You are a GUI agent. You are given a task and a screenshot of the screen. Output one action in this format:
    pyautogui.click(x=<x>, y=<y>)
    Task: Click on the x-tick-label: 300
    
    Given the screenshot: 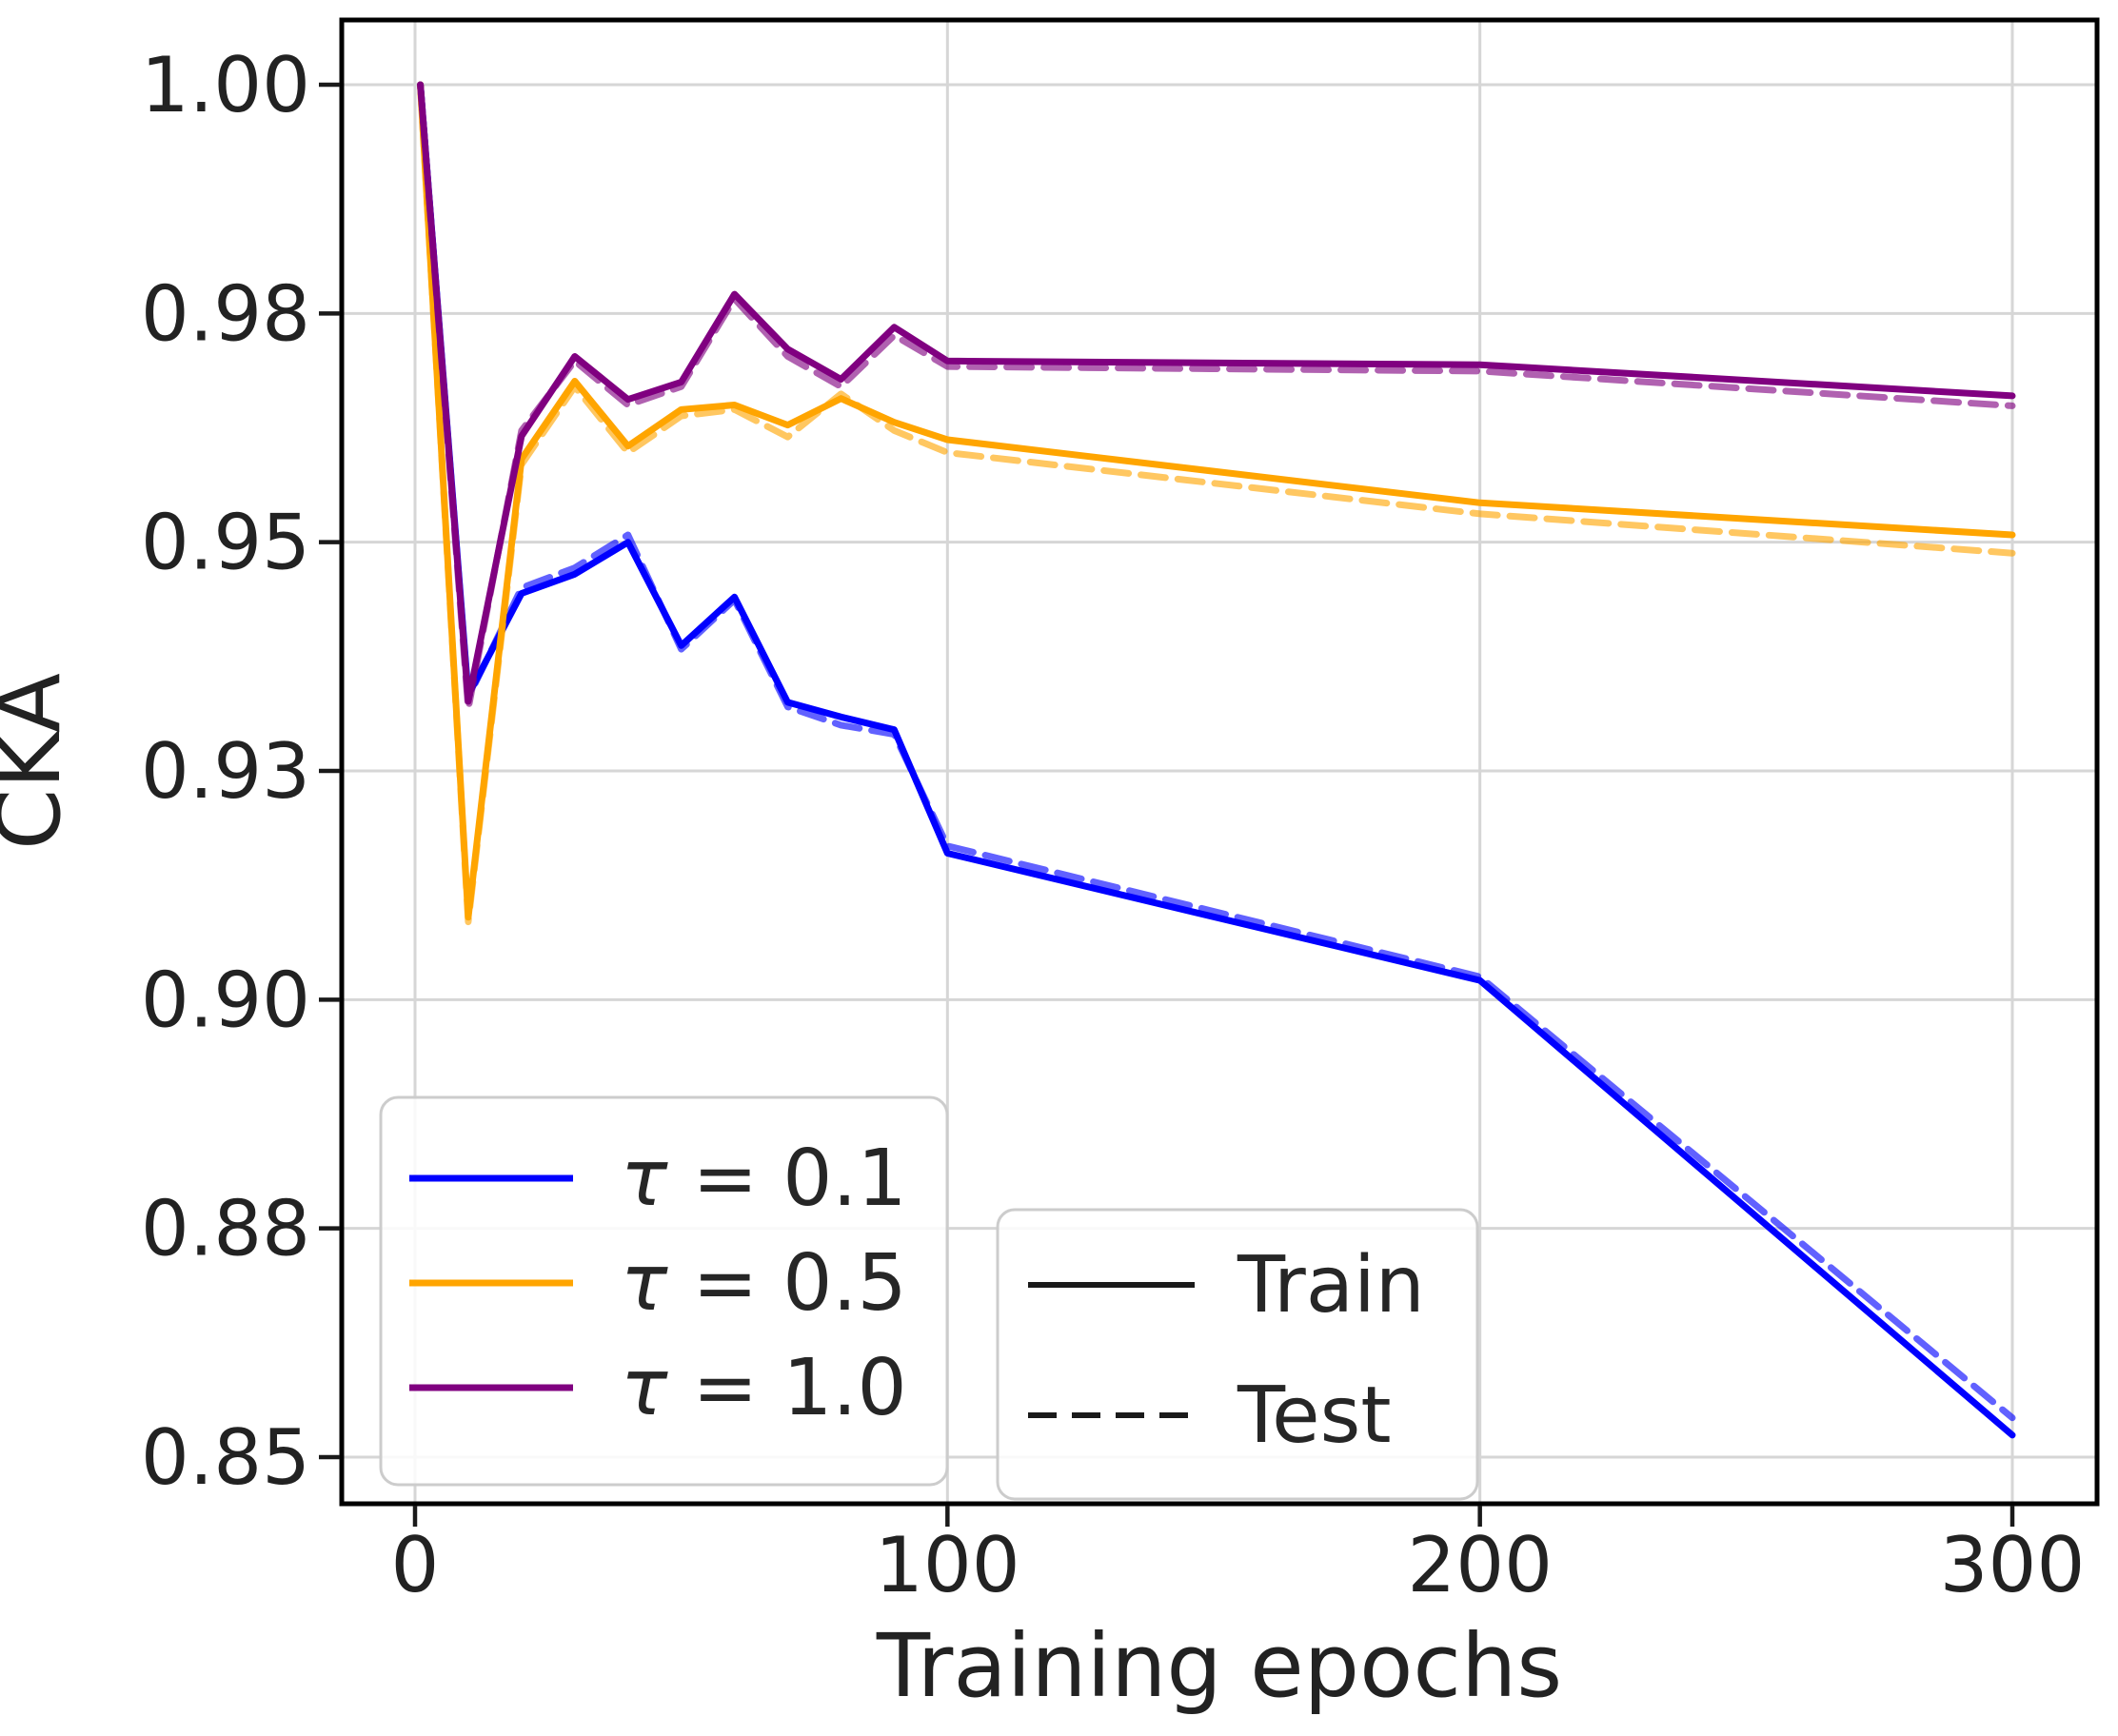 What is the action you would take?
    pyautogui.click(x=2013, y=1565)
    